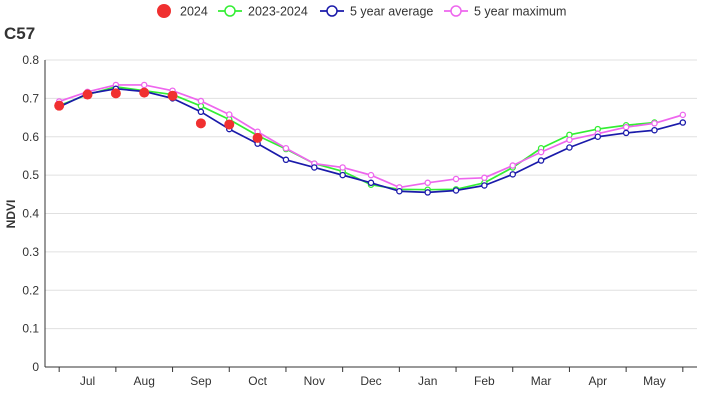 Image resolution: width=726 pixels, height=400 pixels. What do you see at coordinates (278, 12) in the screenshot?
I see `legend-label: 2023-2024` at bounding box center [278, 12].